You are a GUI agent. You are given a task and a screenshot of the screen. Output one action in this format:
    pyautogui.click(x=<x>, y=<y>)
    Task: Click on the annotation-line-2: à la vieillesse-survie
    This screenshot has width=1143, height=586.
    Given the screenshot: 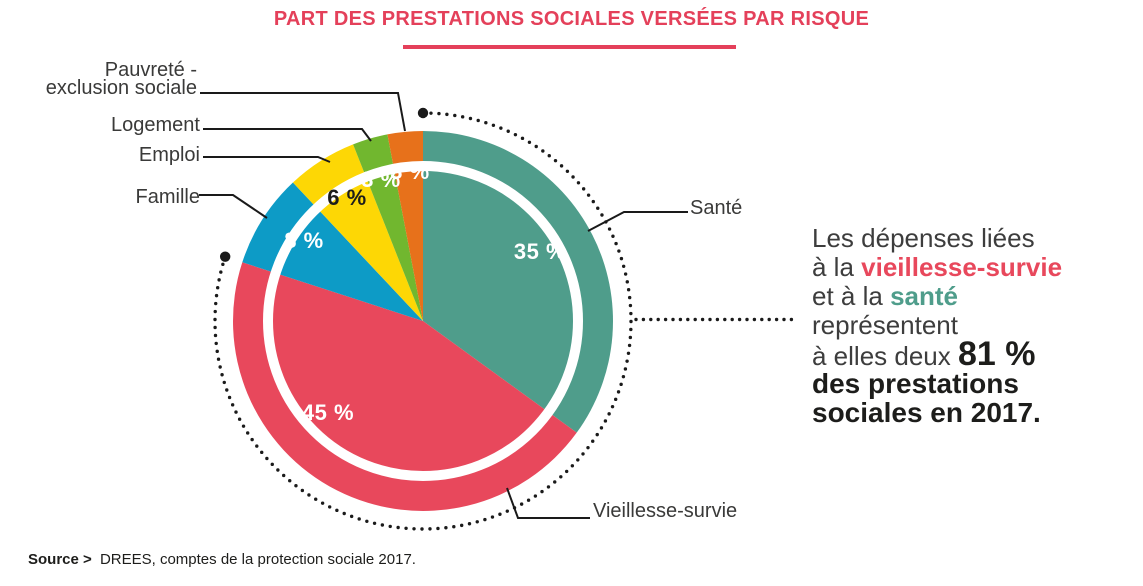 What is the action you would take?
    pyautogui.click(x=937, y=267)
    